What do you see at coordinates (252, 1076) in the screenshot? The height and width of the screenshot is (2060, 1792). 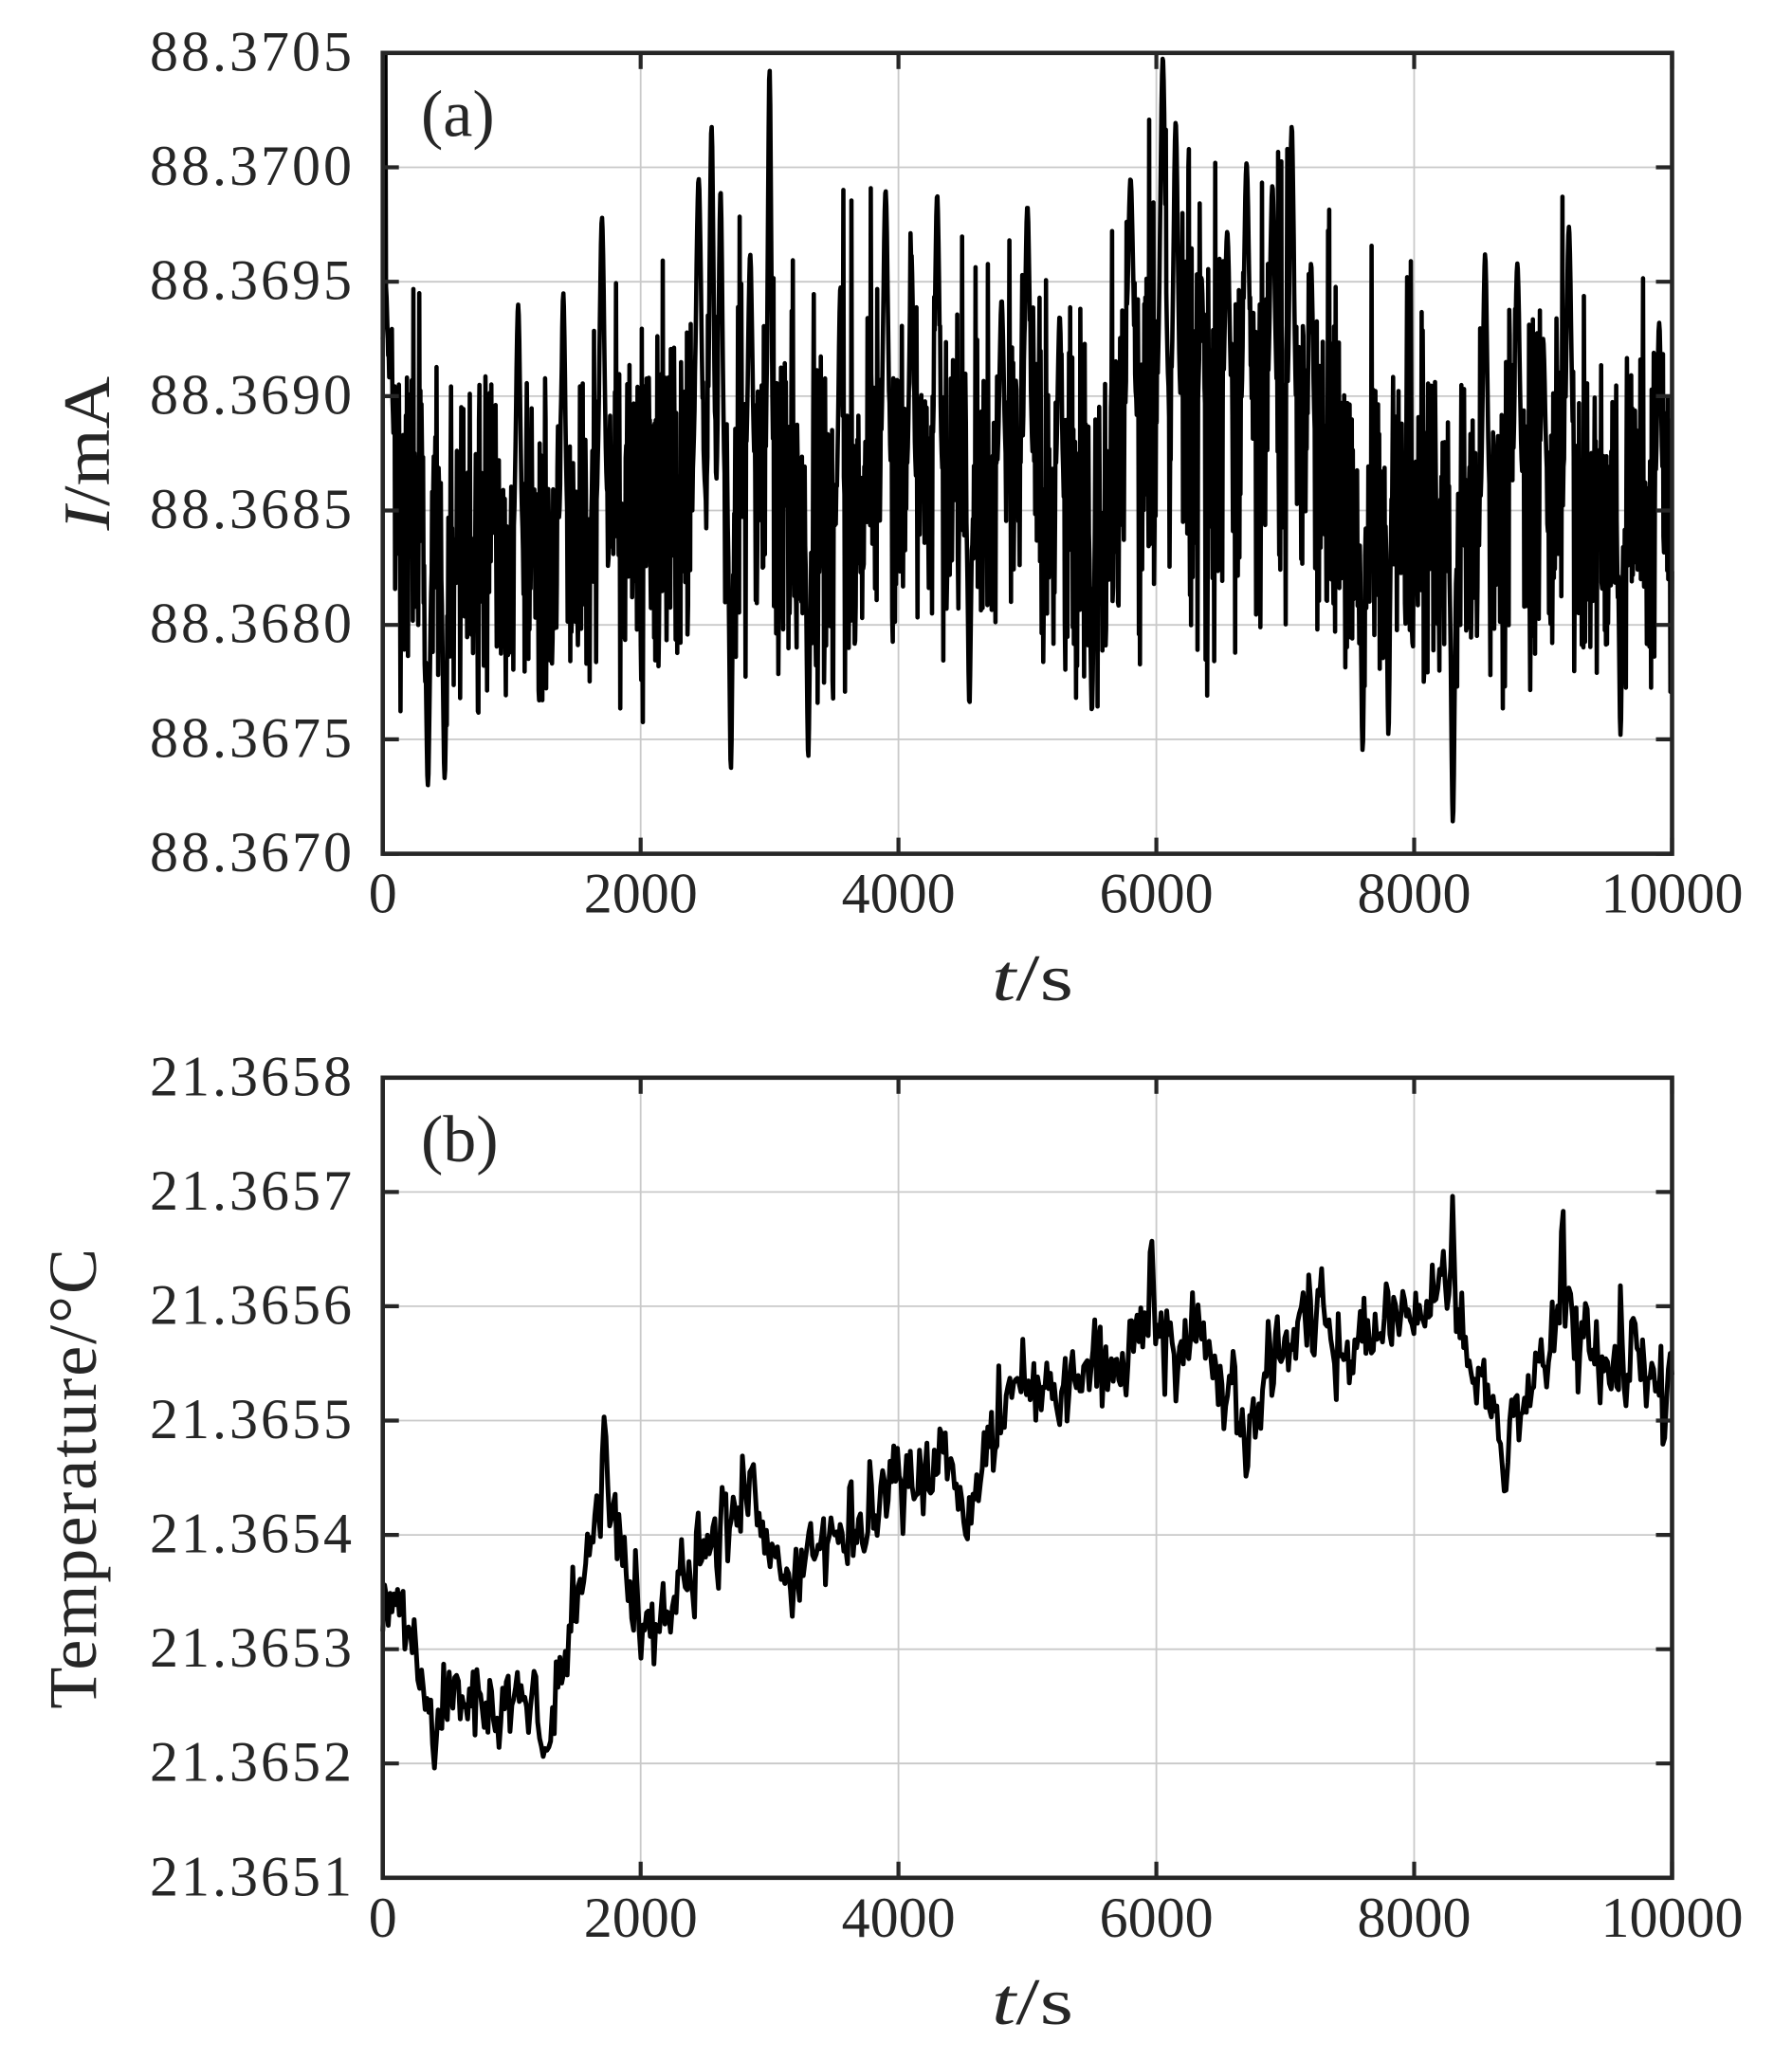 I see `svg-text: 21.3658` at bounding box center [252, 1076].